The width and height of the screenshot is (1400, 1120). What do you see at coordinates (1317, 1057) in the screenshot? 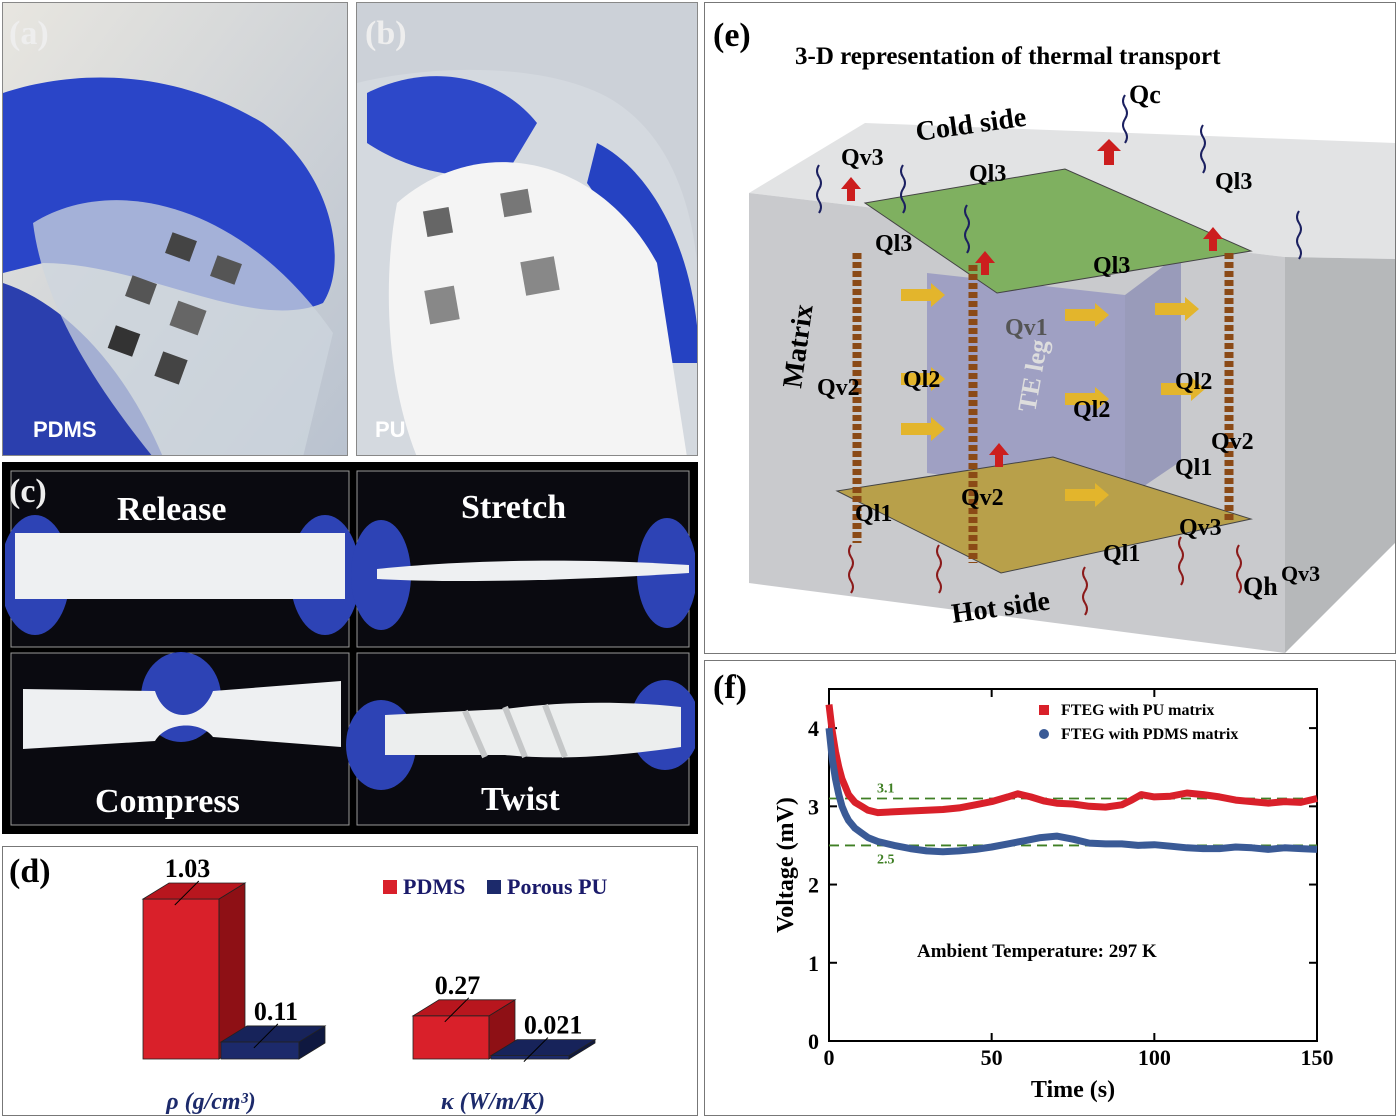
I see `x-tick-label: 150` at bounding box center [1317, 1057].